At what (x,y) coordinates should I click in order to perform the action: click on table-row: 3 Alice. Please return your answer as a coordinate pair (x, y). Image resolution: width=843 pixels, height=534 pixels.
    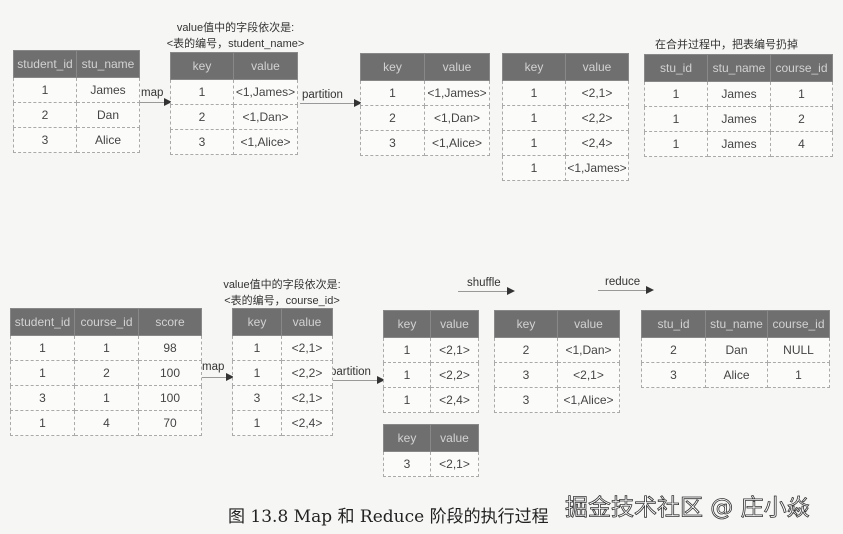
    Looking at the image, I should click on (76, 140).